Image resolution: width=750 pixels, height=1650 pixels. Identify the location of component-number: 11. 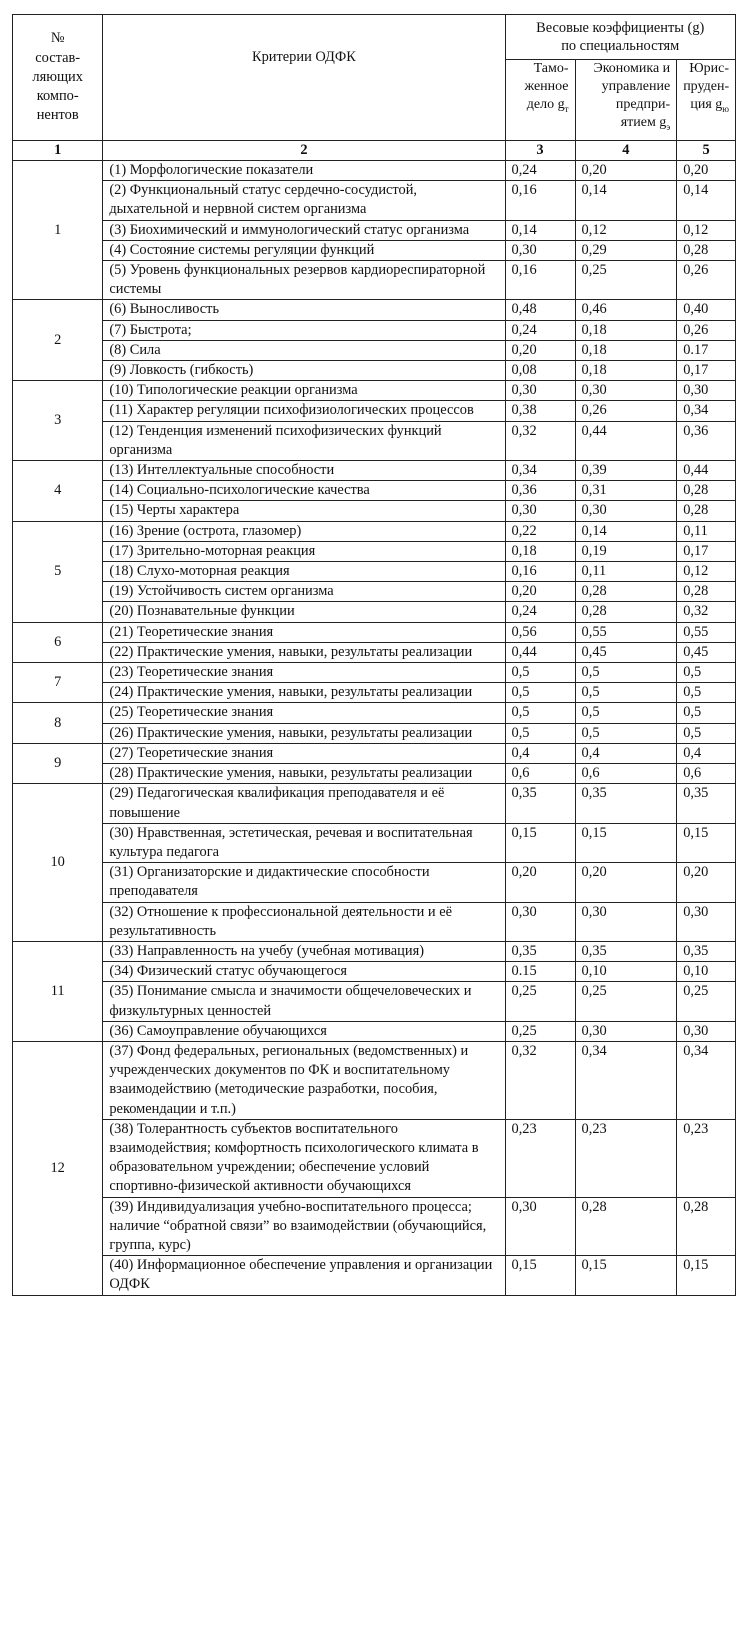
(57, 991).